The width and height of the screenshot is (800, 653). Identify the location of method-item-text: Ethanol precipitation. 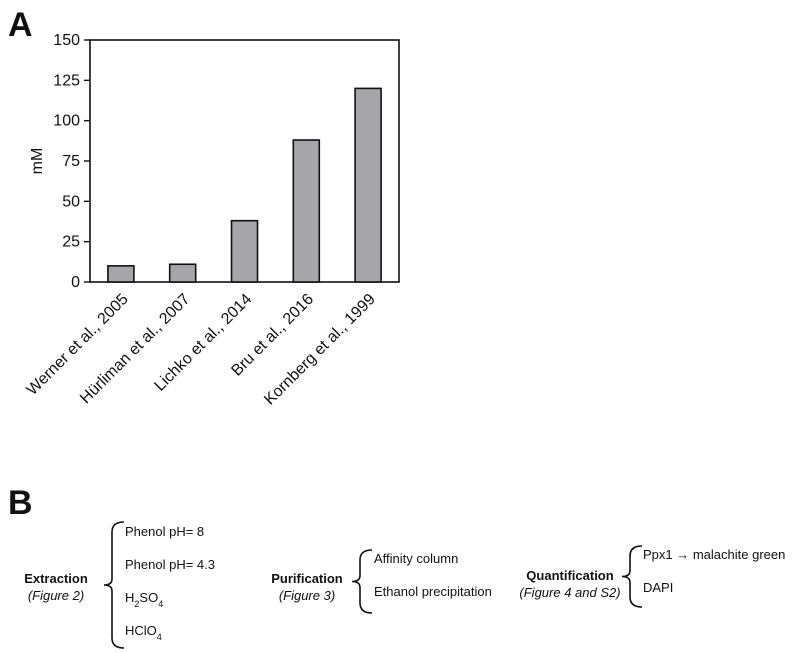
(433, 591).